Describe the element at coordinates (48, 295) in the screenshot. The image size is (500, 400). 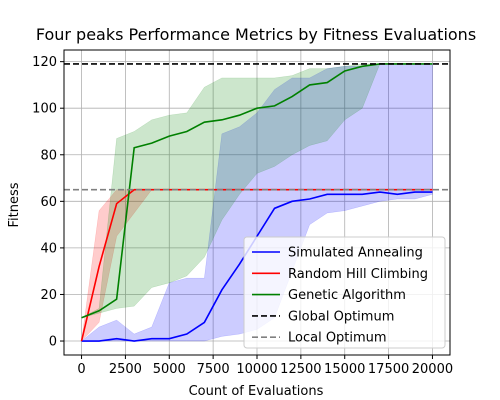
I see `y-tick-label-1: 20` at that location.